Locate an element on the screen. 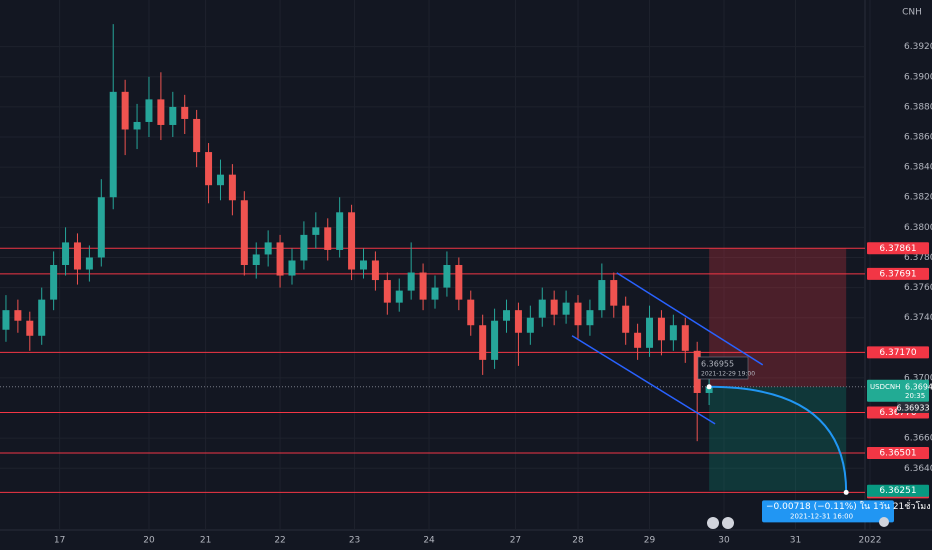 The image size is (932, 550). target-label-box is located at coordinates (898, 490).